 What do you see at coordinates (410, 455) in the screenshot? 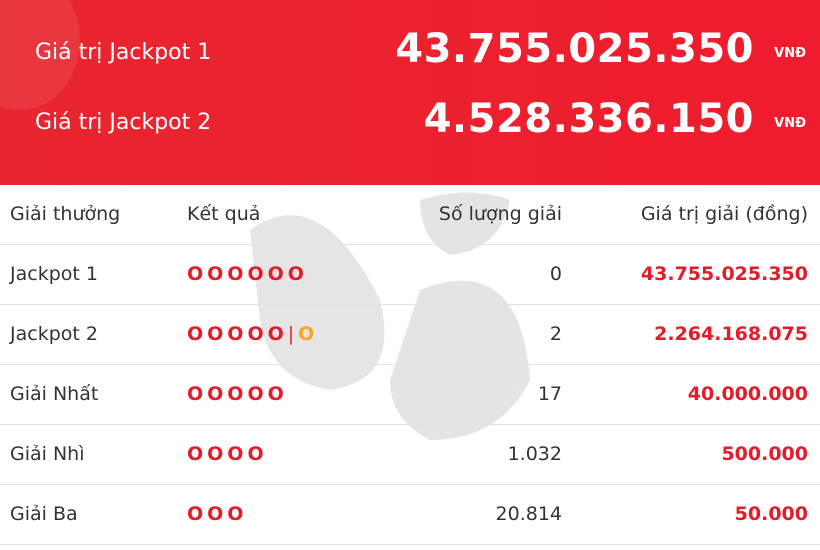
I see `table-row: Giải Nhì OOOO 1.032 500.000` at bounding box center [410, 455].